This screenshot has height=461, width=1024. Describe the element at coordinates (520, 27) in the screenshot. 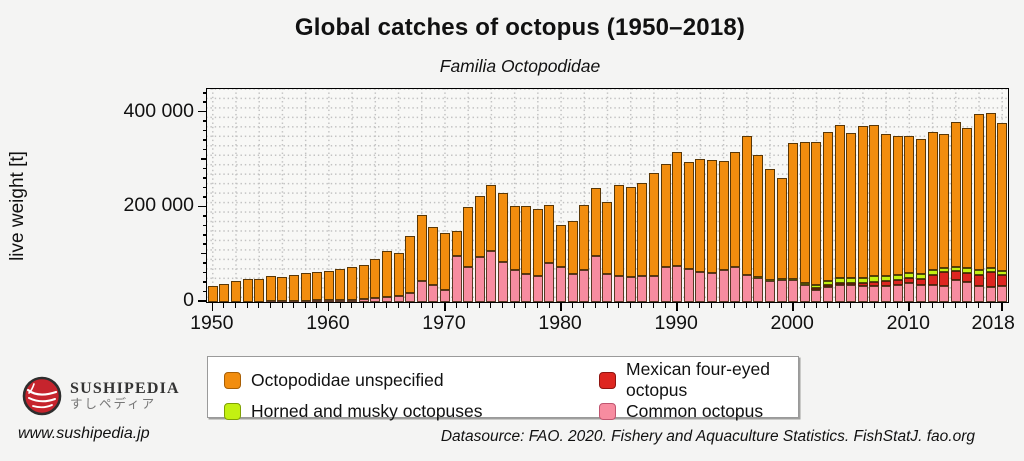

I see `chart-title: Global catches of octopus (1950–2018)` at that location.